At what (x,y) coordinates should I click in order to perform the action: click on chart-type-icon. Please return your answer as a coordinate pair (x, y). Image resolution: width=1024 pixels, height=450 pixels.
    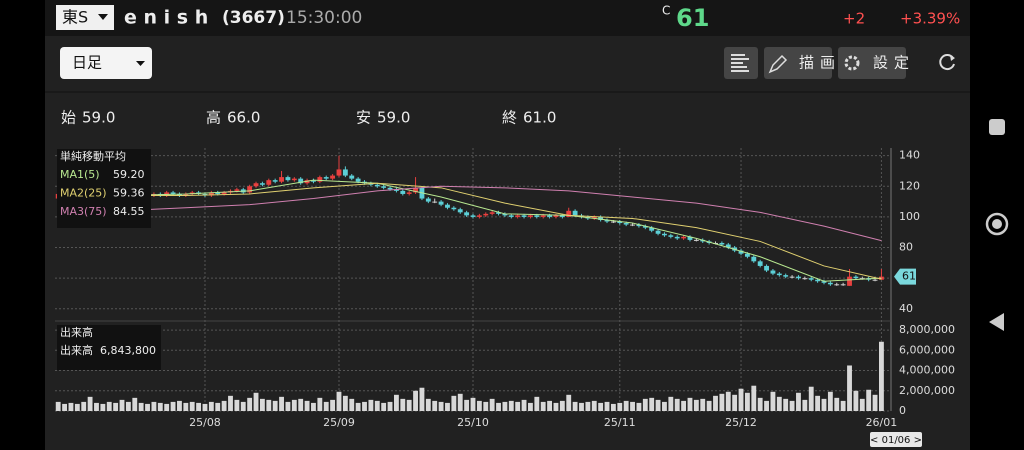
    Looking at the image, I should click on (740, 63).